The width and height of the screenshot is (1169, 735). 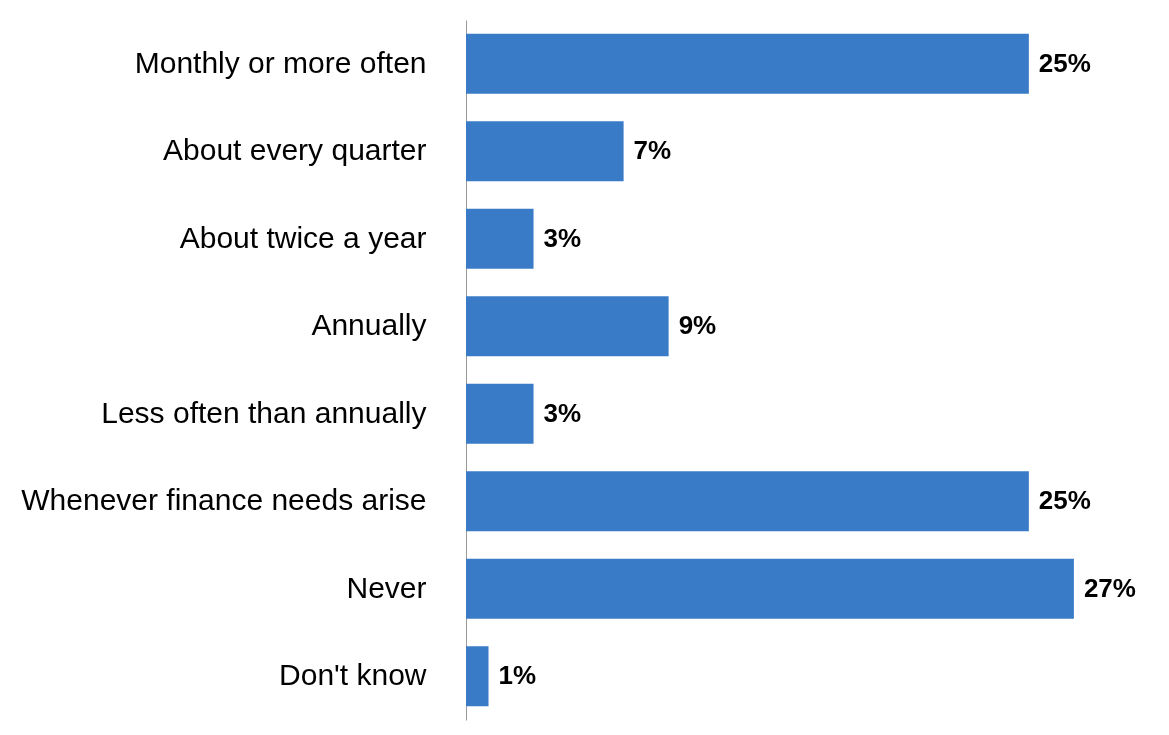 I want to click on y-tick-label: Never, so click(x=386, y=587).